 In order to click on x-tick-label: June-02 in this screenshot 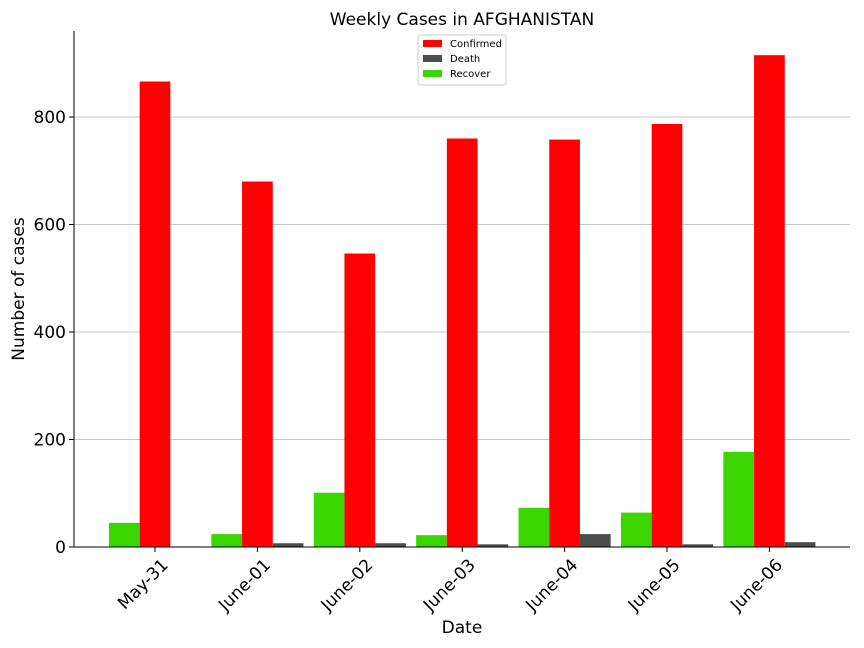, I will do `click(347, 585)`.